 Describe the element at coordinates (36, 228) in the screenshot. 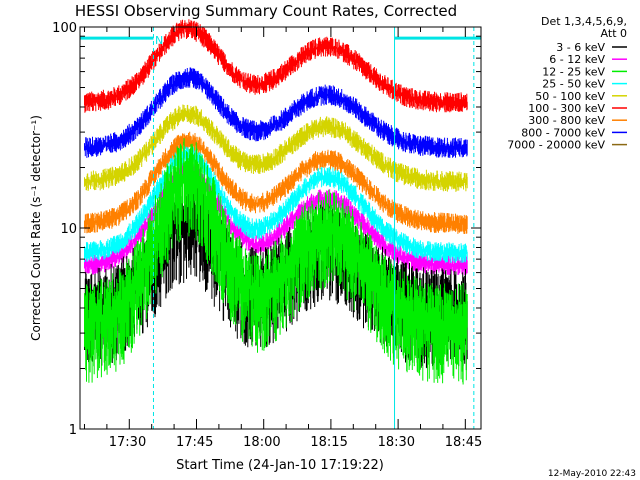

I see `y-axis-label: Corrected Count Rate (s⁻¹ detector⁻¹)` at that location.